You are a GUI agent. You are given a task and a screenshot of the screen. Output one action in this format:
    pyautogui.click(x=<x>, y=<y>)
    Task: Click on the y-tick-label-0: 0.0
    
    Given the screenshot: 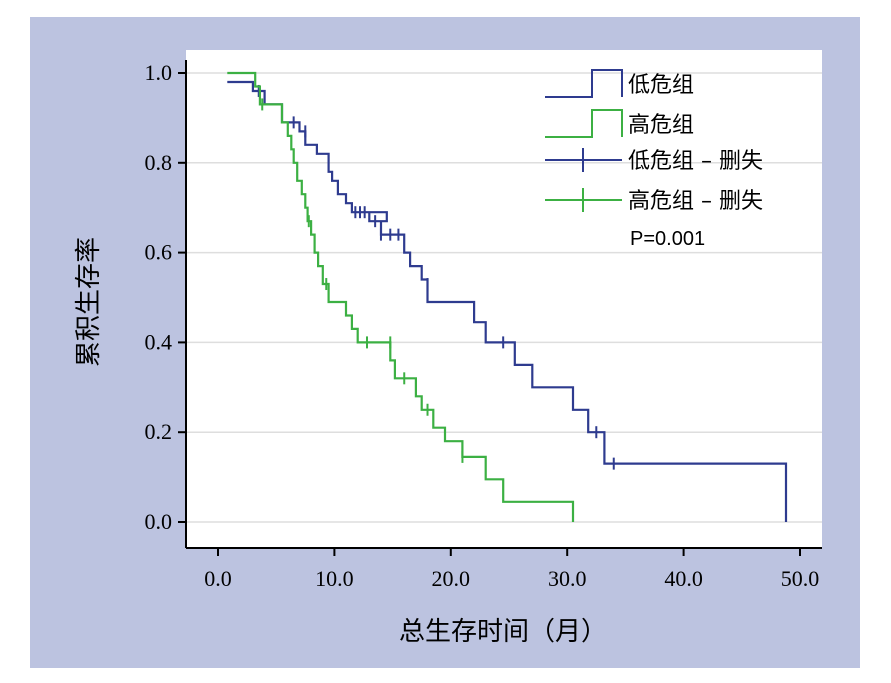 What is the action you would take?
    pyautogui.click(x=159, y=521)
    